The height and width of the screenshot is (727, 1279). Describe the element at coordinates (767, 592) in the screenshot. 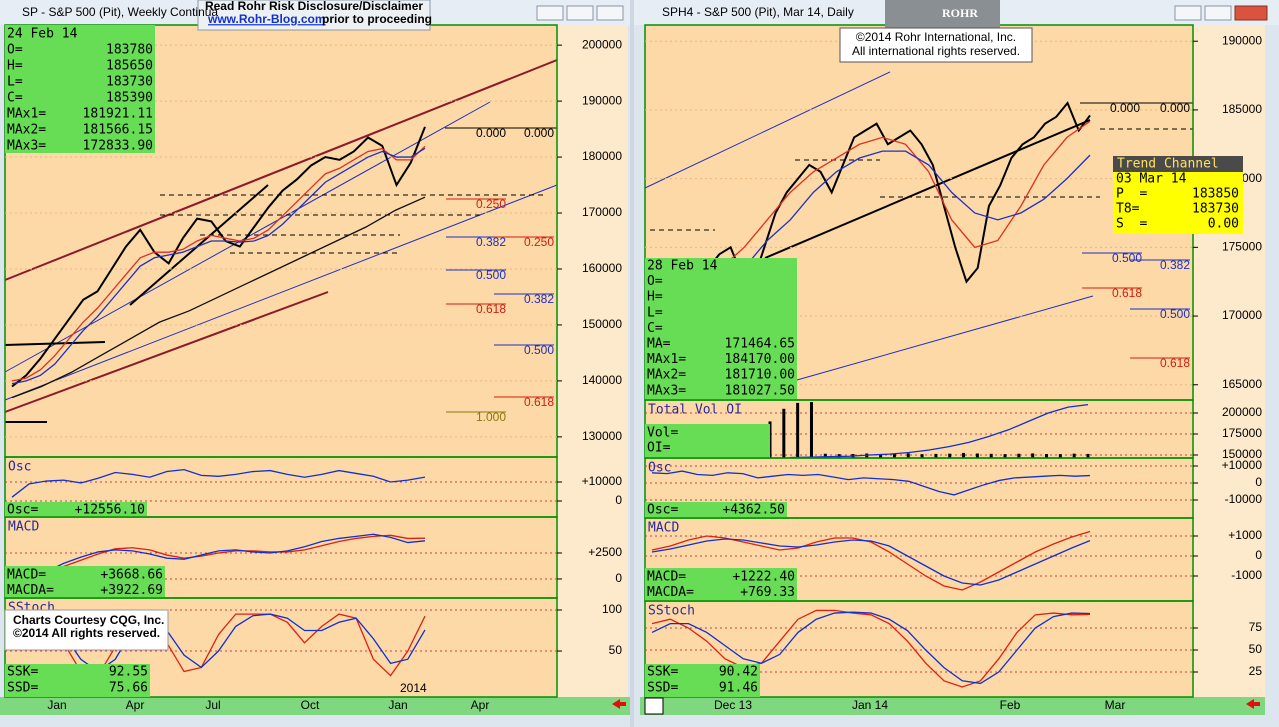

I see `readout-value: +769.33` at that location.